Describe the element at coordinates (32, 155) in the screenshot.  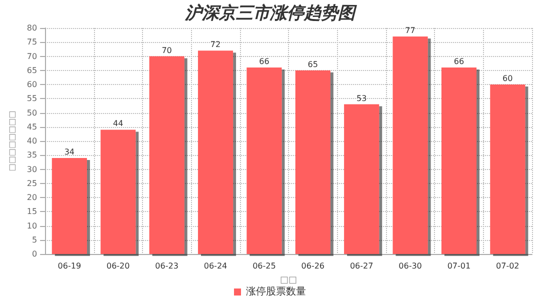
I see `y-tick-label: 35` at that location.